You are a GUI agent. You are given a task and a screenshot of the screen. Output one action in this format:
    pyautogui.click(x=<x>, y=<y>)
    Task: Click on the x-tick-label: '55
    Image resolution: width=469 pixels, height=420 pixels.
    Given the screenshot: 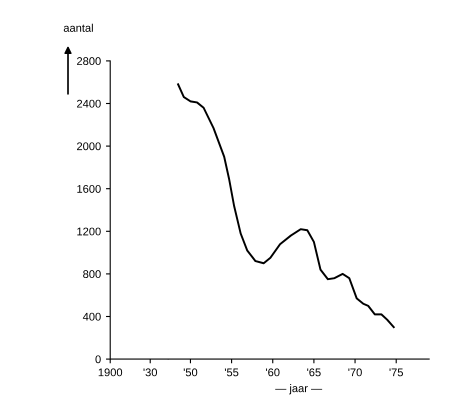 What is the action you would take?
    pyautogui.click(x=231, y=372)
    